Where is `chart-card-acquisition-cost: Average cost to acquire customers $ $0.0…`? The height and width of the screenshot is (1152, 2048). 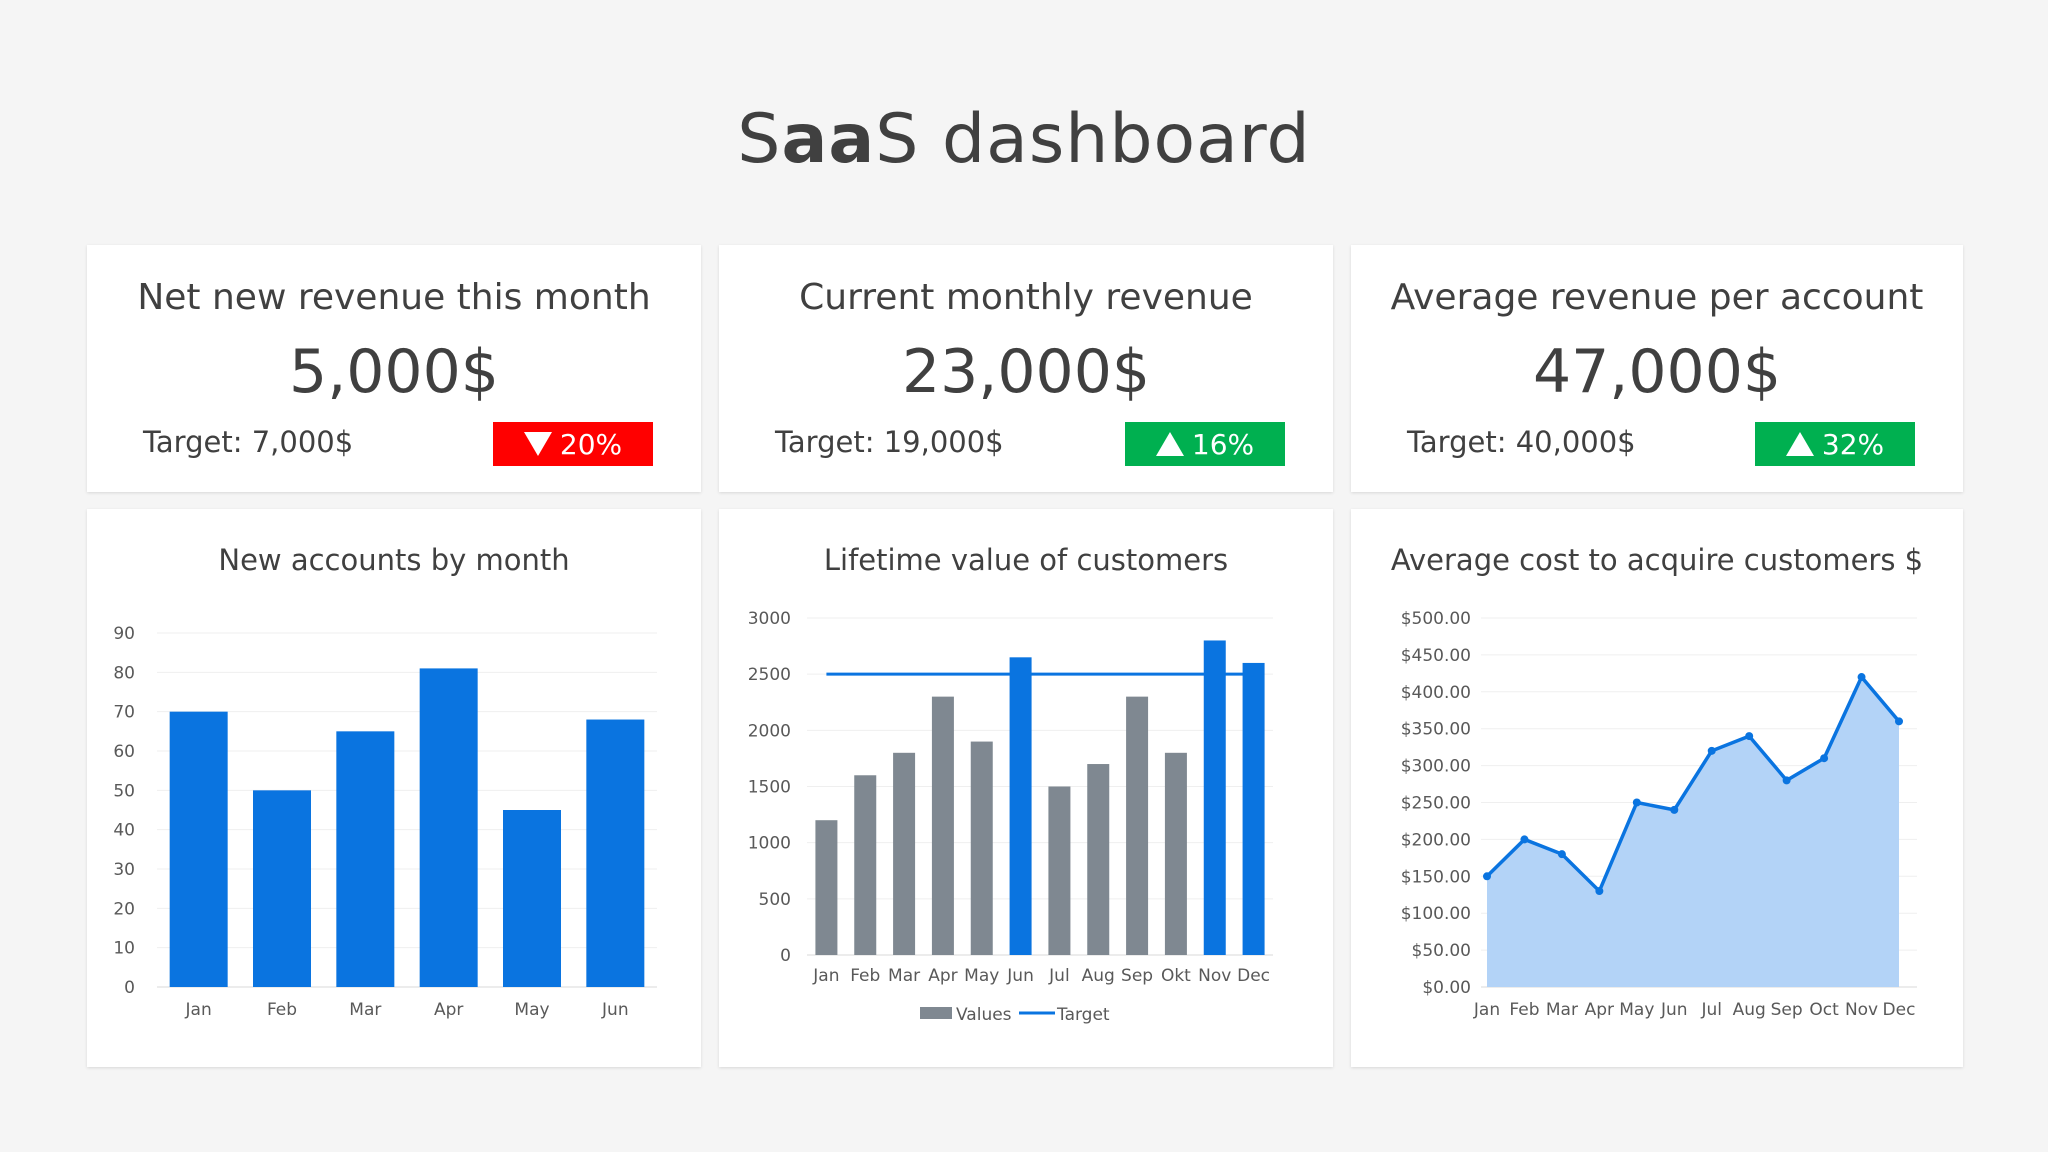 chart-card-acquisition-cost: Average cost to acquire customers $ $0.0… is located at coordinates (1657, 788).